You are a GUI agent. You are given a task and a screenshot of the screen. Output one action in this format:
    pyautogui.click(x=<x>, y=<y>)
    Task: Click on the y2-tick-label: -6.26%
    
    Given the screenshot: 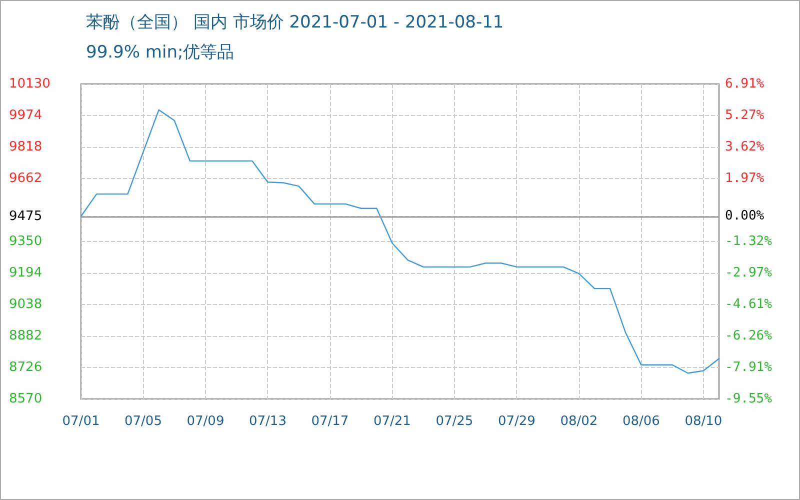 What is the action you would take?
    pyautogui.click(x=748, y=336)
    